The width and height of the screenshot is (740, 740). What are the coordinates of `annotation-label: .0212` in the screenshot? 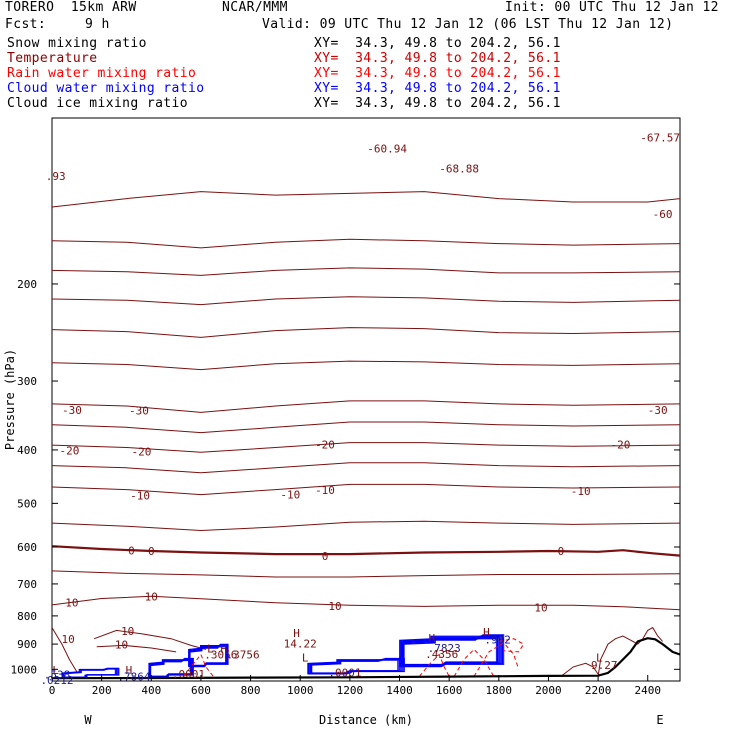 It's located at (56, 680).